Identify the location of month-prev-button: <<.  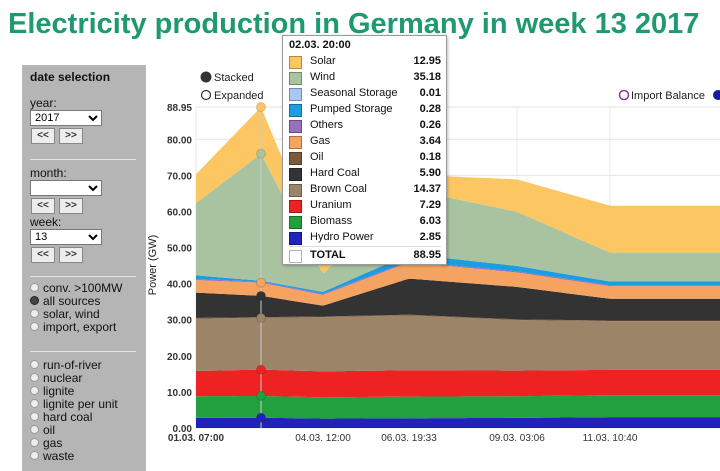
(43, 206).